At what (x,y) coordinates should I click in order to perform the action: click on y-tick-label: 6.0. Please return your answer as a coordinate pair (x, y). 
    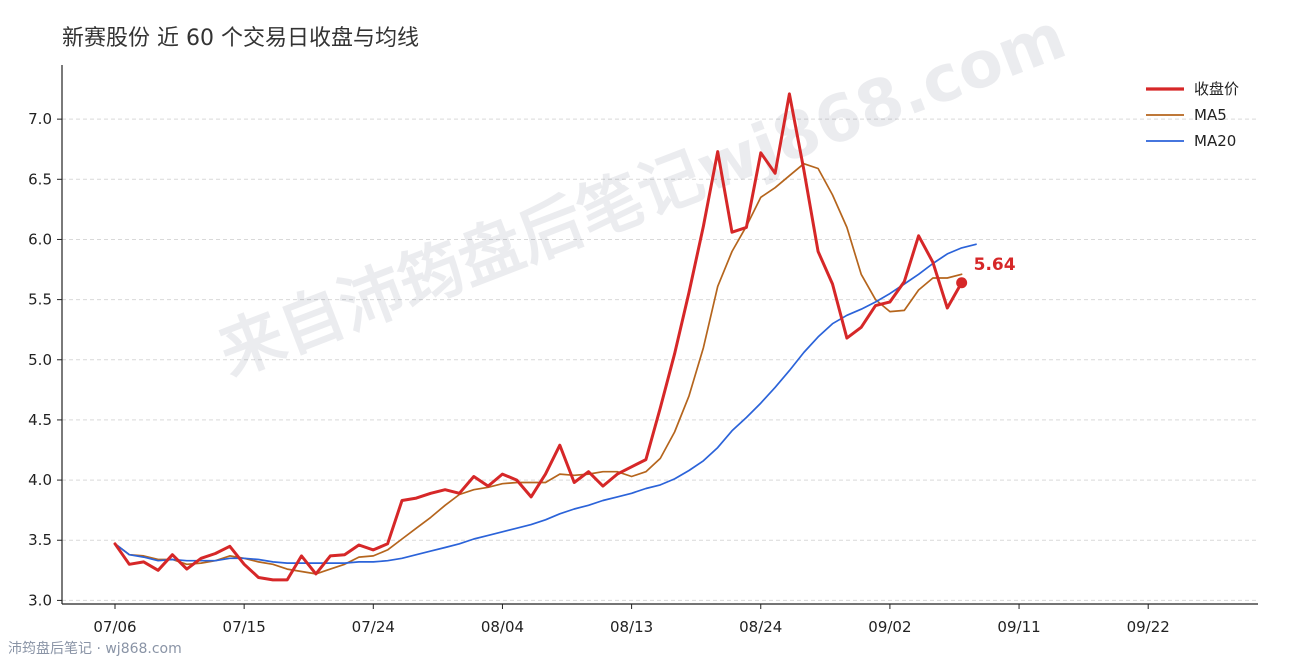
    Looking at the image, I should click on (40, 239).